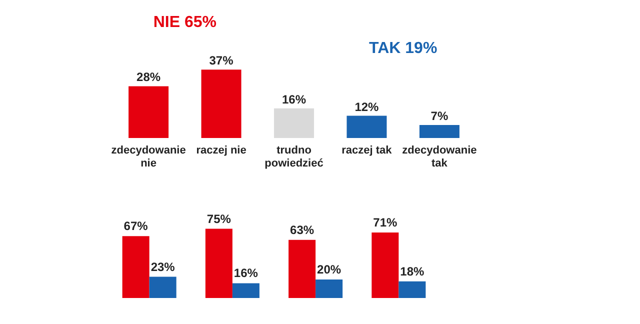 The image size is (640, 324). I want to click on data-label: 67%, so click(136, 226).